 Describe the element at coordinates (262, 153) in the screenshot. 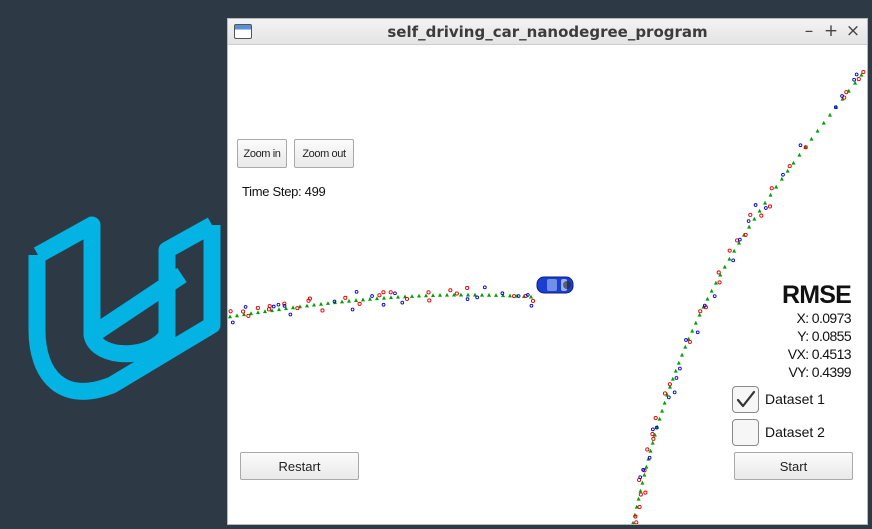

I see `zoom-in-button: Zoom in` at that location.